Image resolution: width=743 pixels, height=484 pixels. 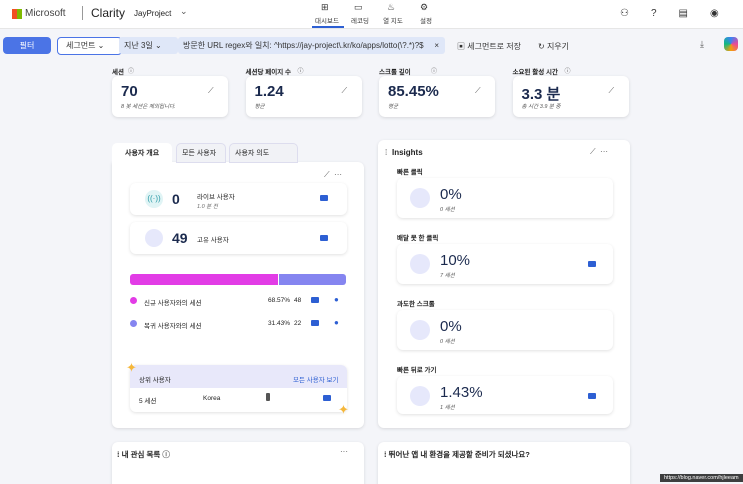 I want to click on top-users-card: 상위 사용자 모든 사용자 보기 5 세션 Korea, so click(x=238, y=388).